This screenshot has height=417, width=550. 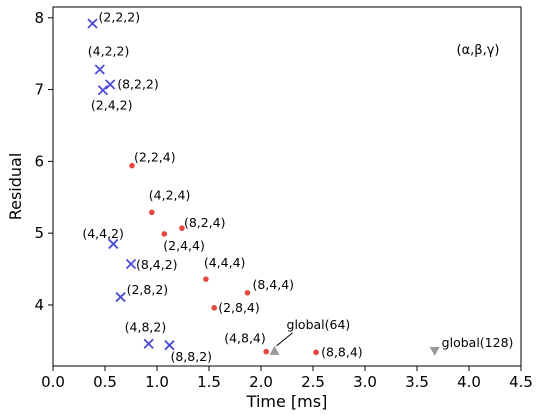 What do you see at coordinates (120, 17) in the screenshot?
I see `point-label: (2,2,2)` at bounding box center [120, 17].